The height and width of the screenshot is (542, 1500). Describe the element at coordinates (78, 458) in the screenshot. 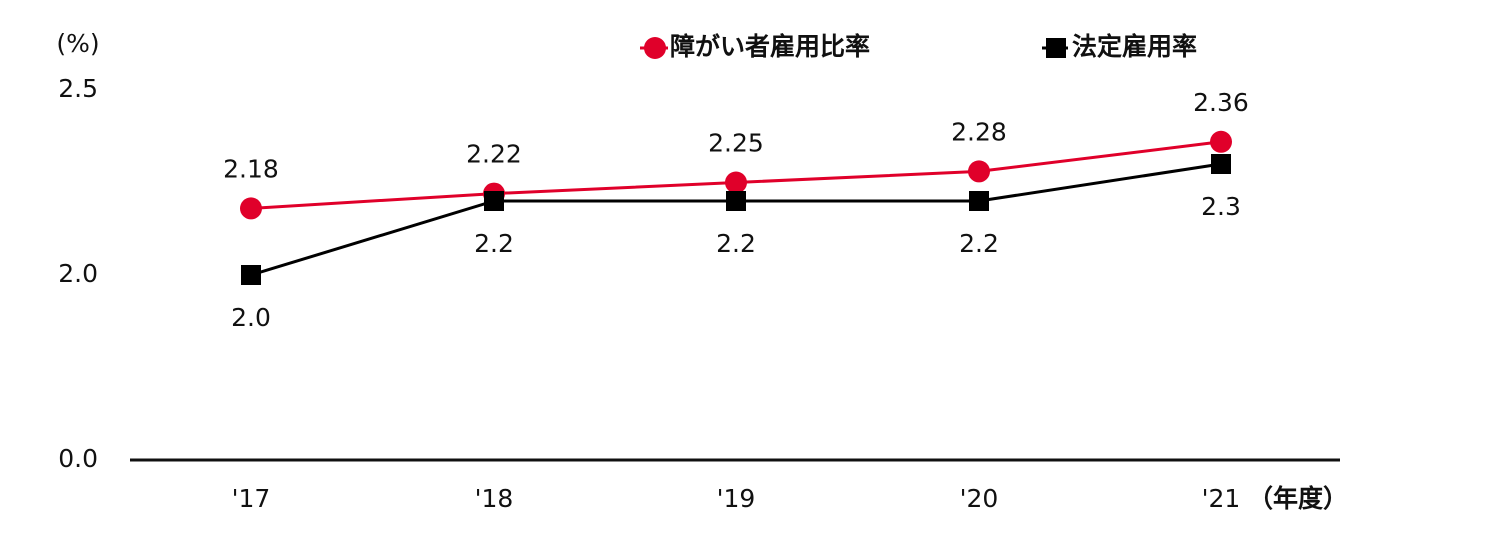

I see `y-tick-label: 0.0` at that location.